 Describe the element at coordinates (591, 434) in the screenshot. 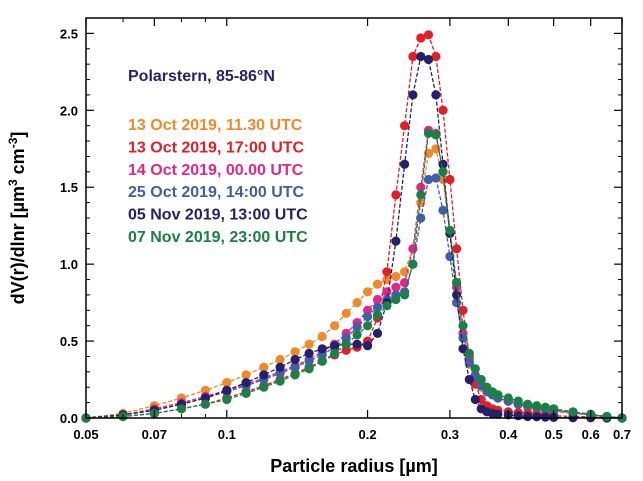

I see `x-tick-label: 0.6` at that location.